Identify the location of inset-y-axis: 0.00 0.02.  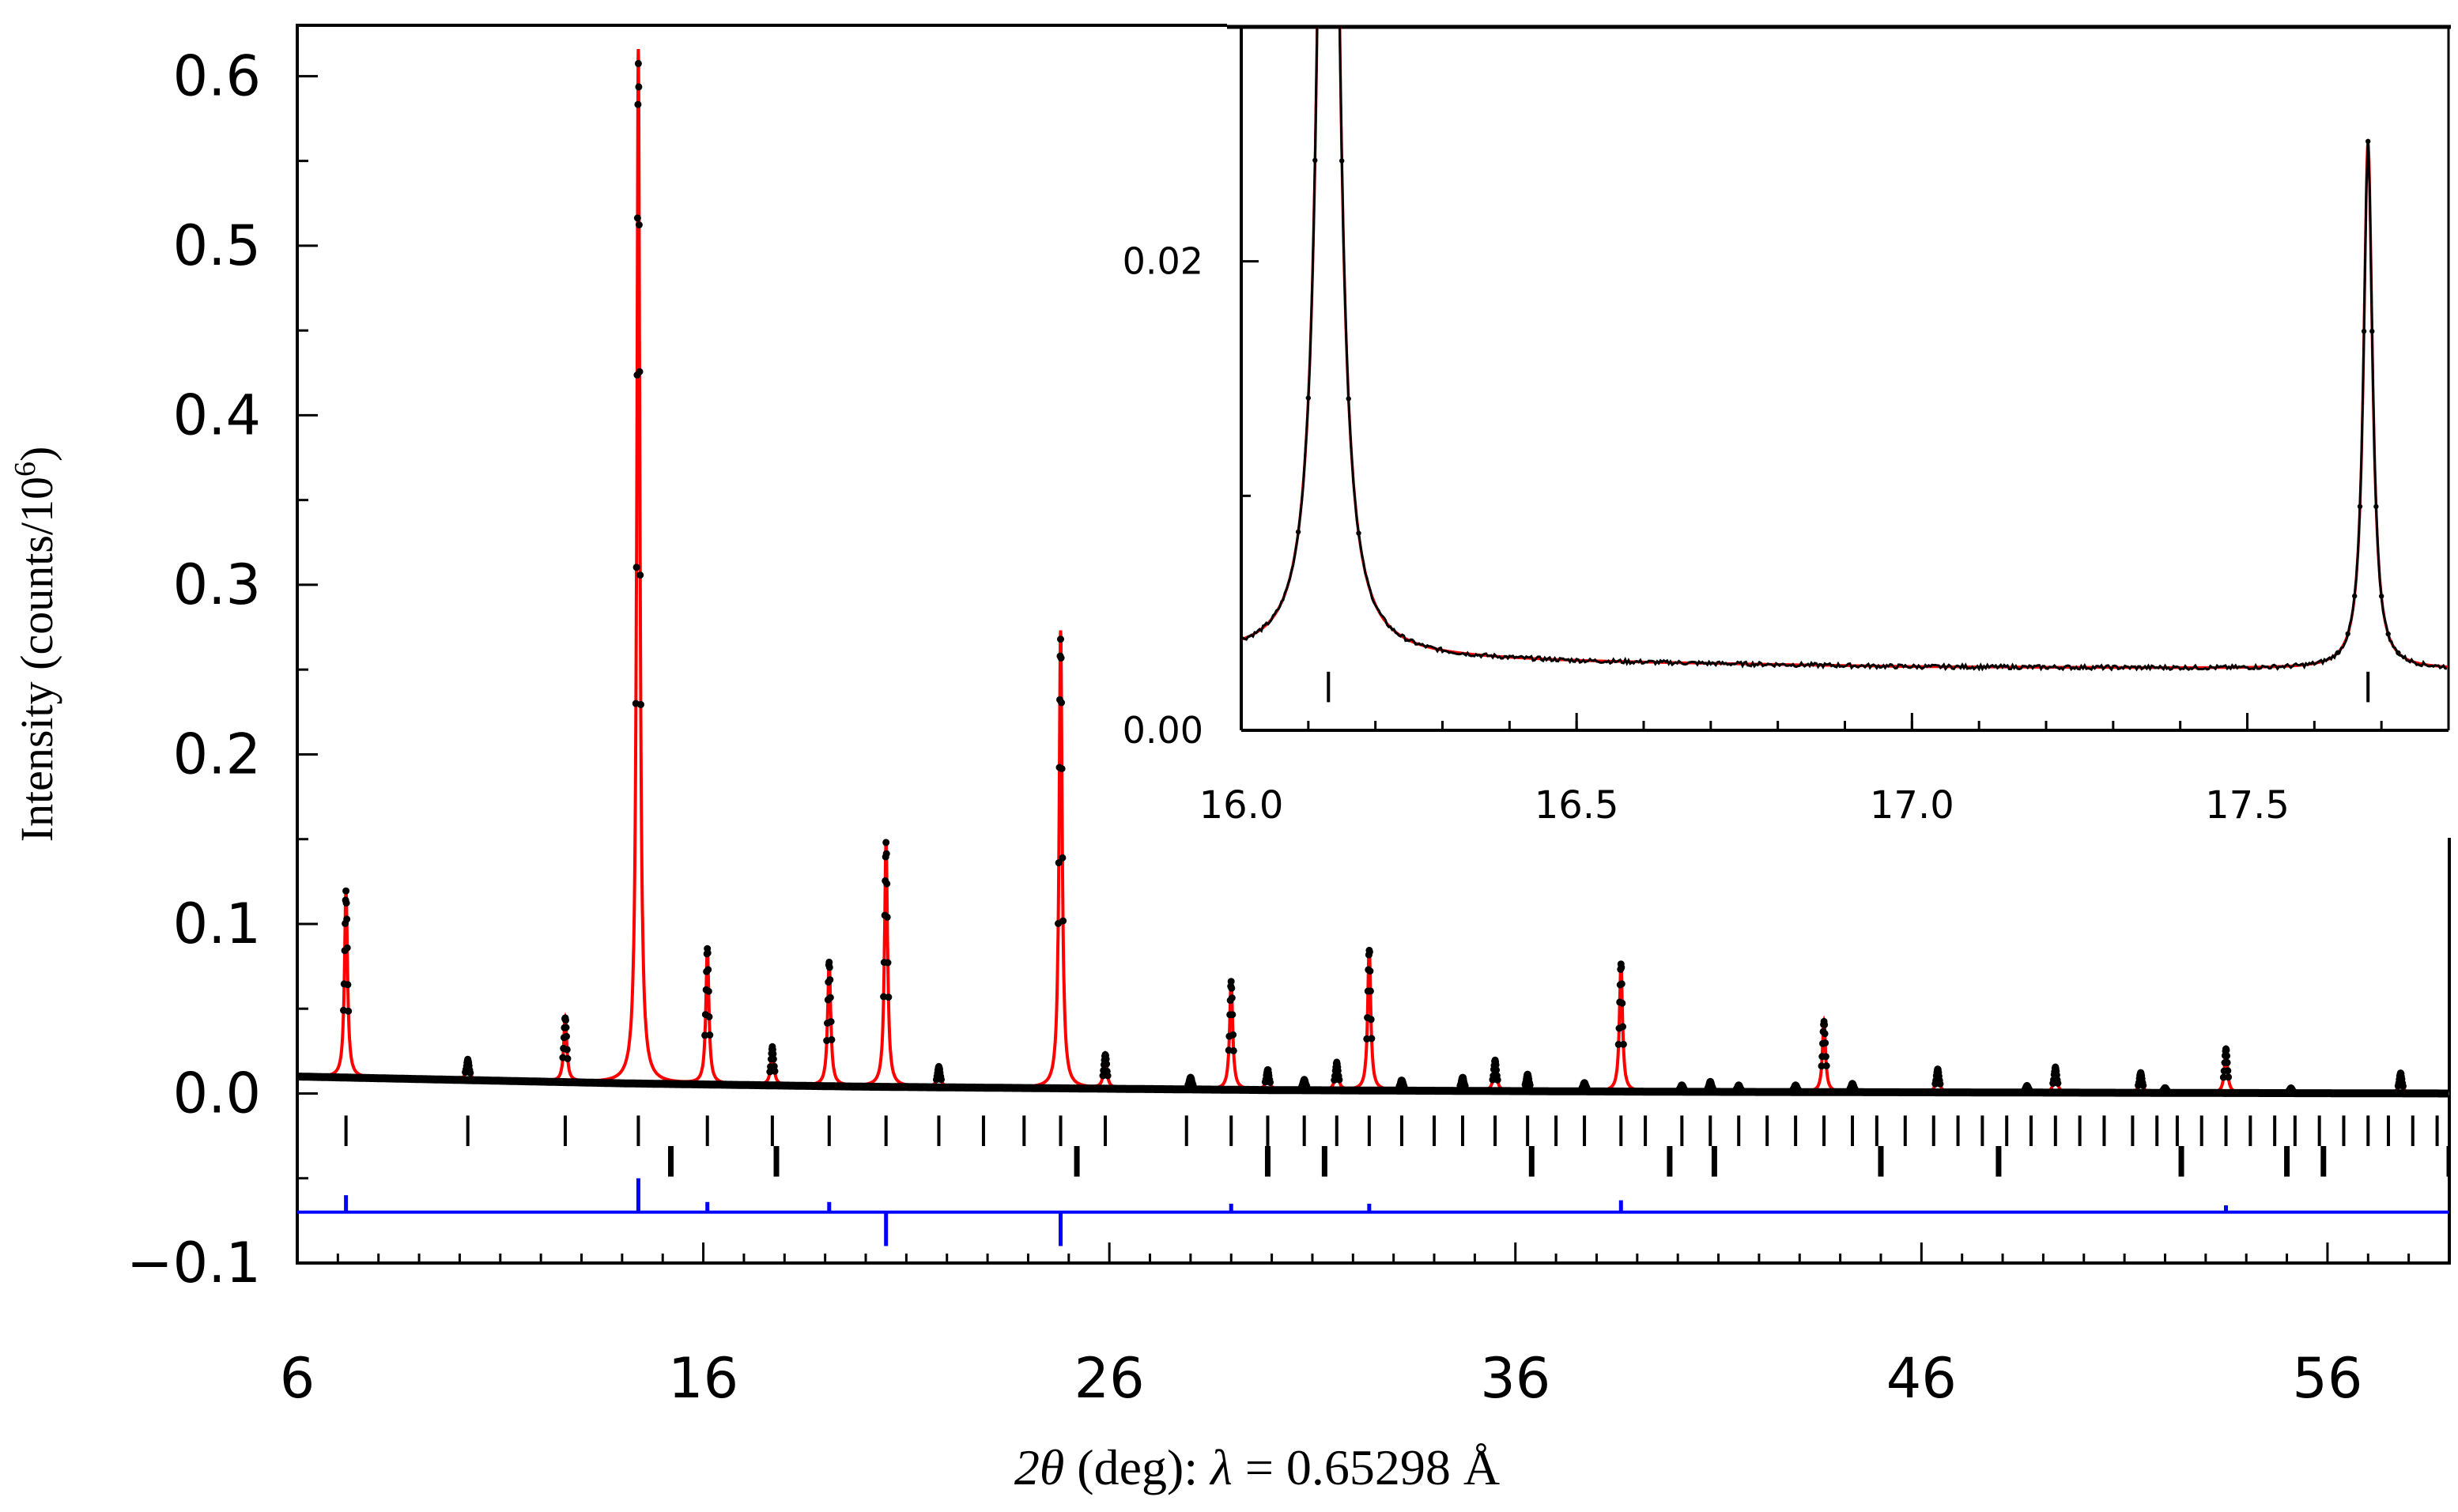
(1191, 496).